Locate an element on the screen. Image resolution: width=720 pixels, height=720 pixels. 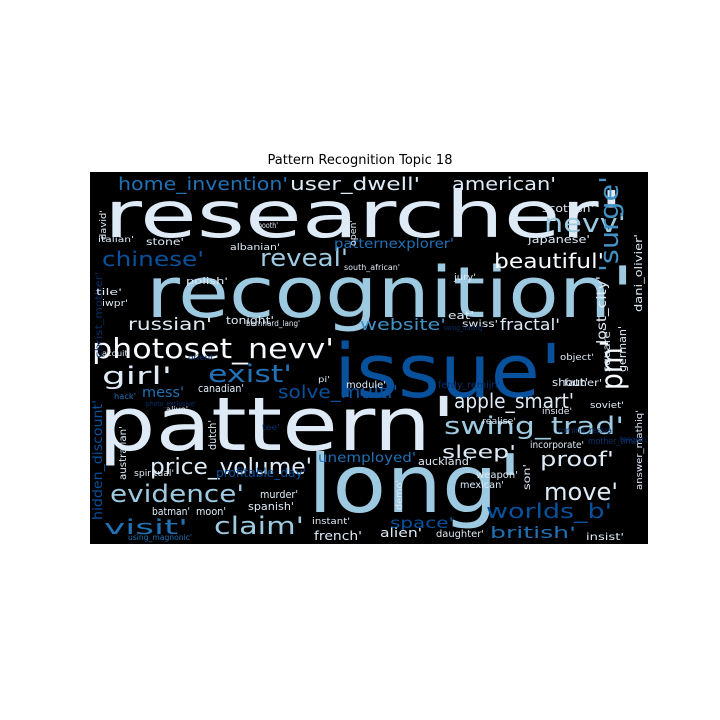
word: jury' is located at coordinates (464, 278).